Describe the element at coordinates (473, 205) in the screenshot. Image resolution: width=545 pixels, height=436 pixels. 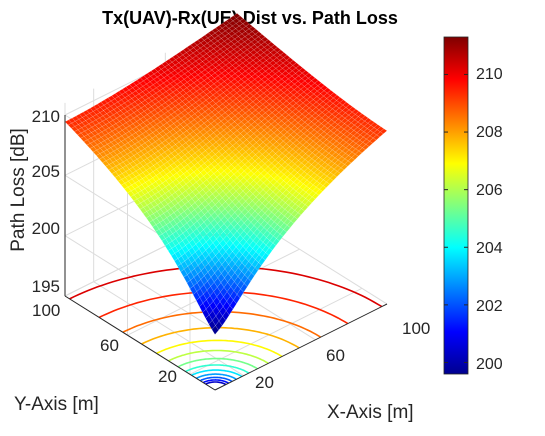
I see `colorbar: 210 208 206 204 202 200` at that location.